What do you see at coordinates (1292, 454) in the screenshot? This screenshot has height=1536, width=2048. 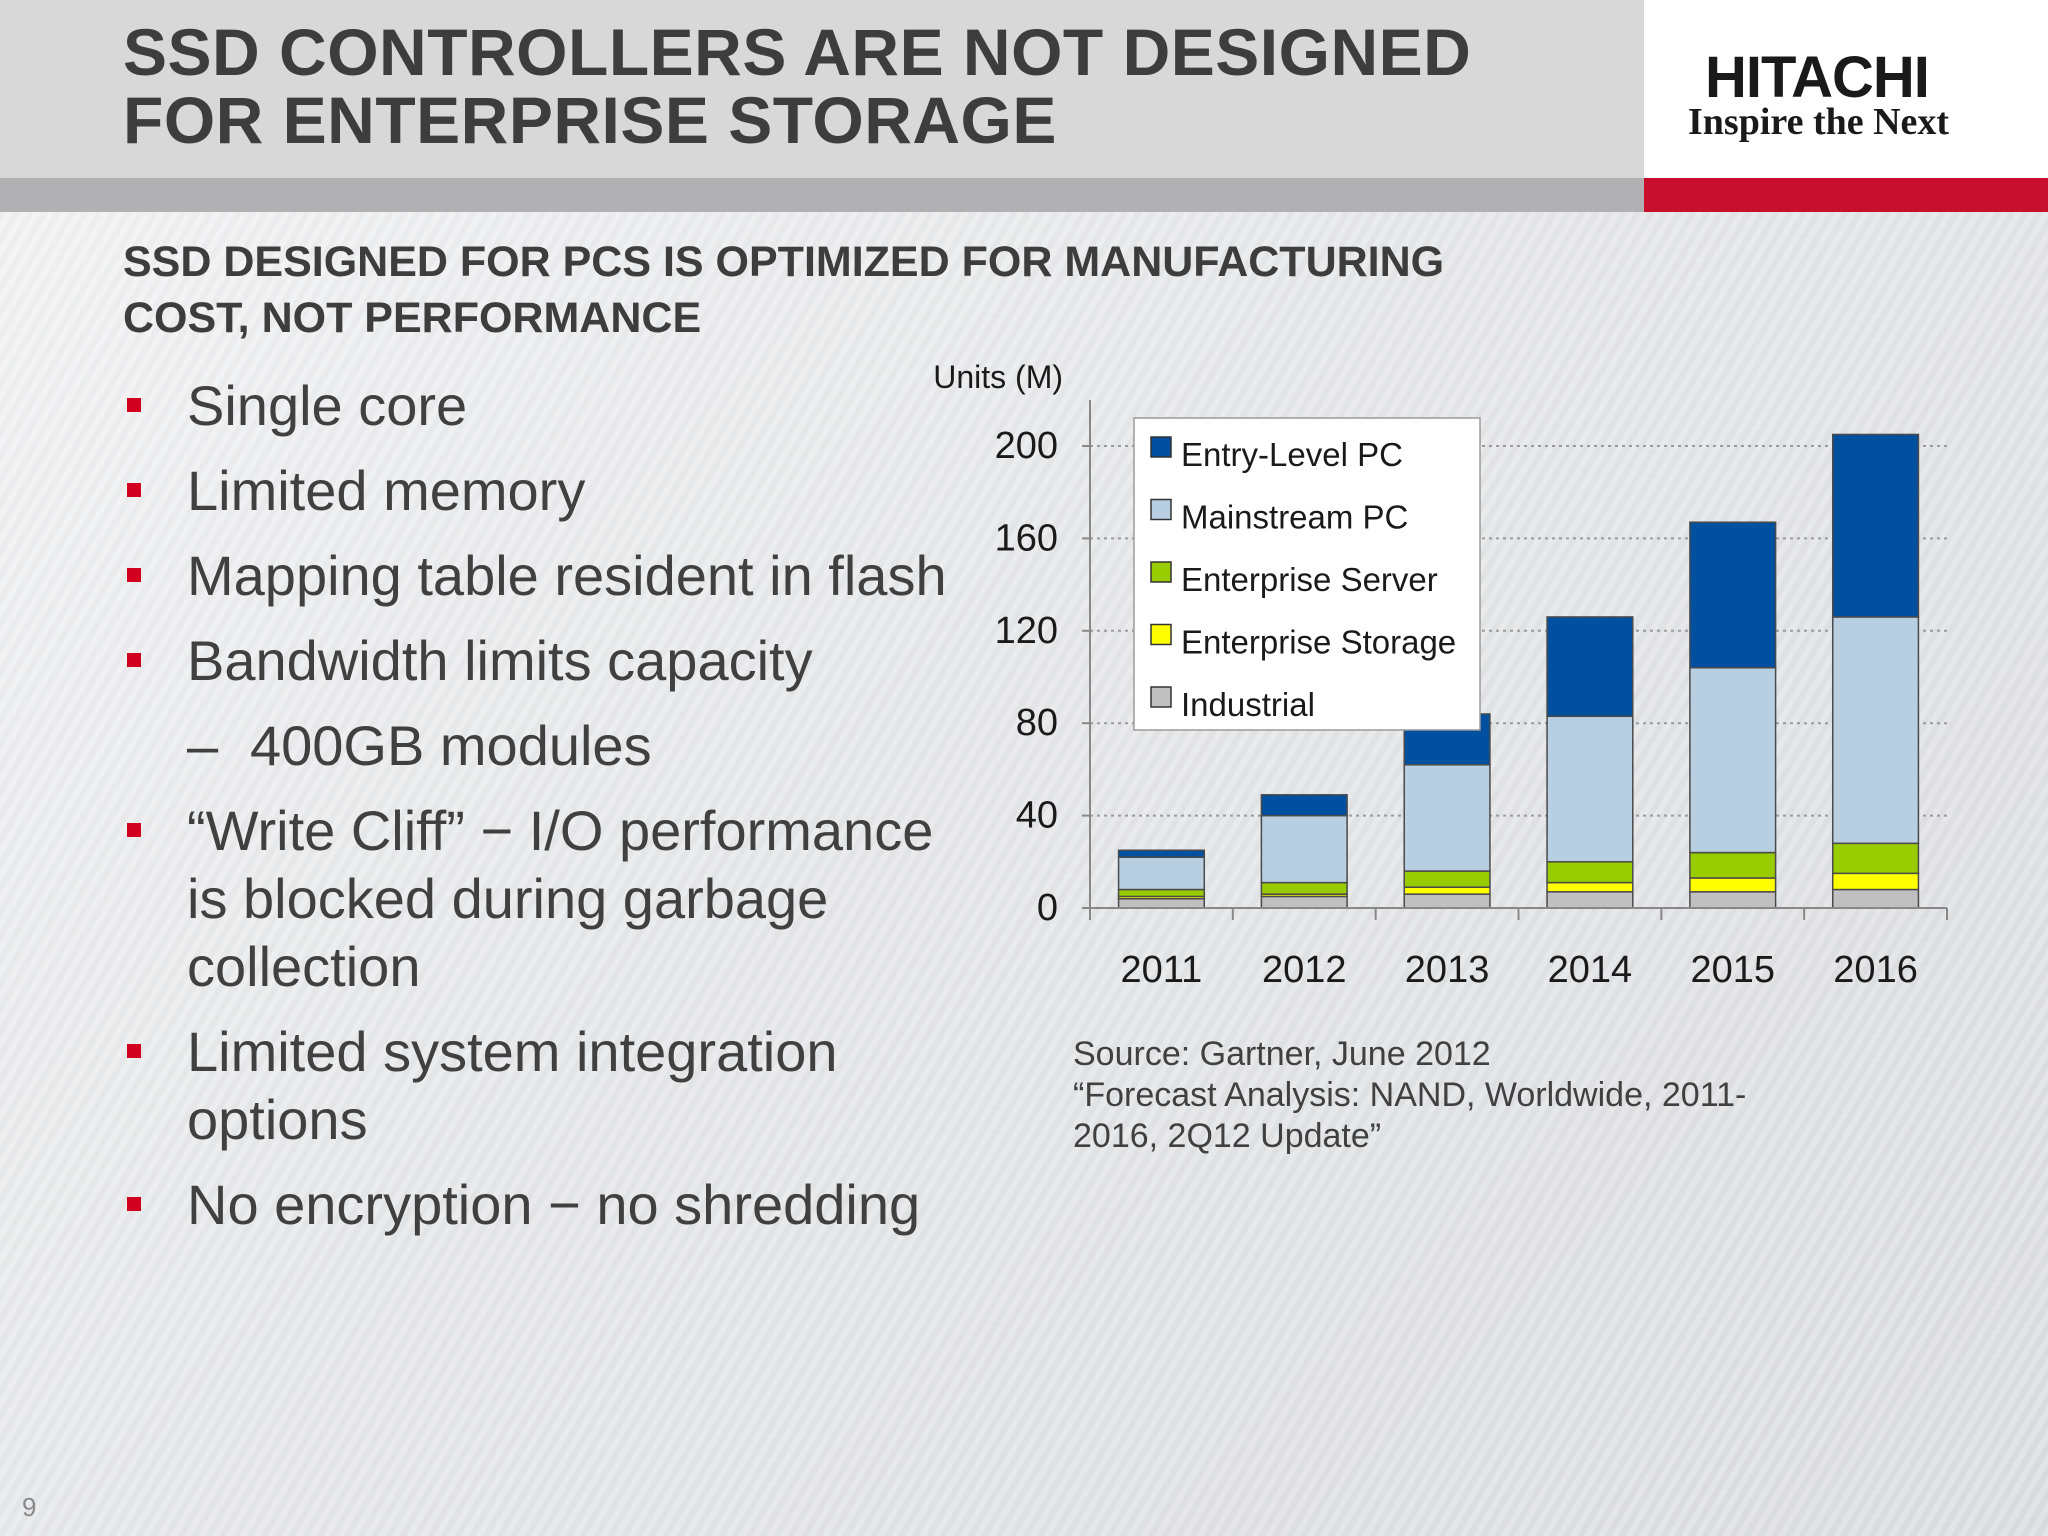 I see `legend-label: Entry-Level PC` at bounding box center [1292, 454].